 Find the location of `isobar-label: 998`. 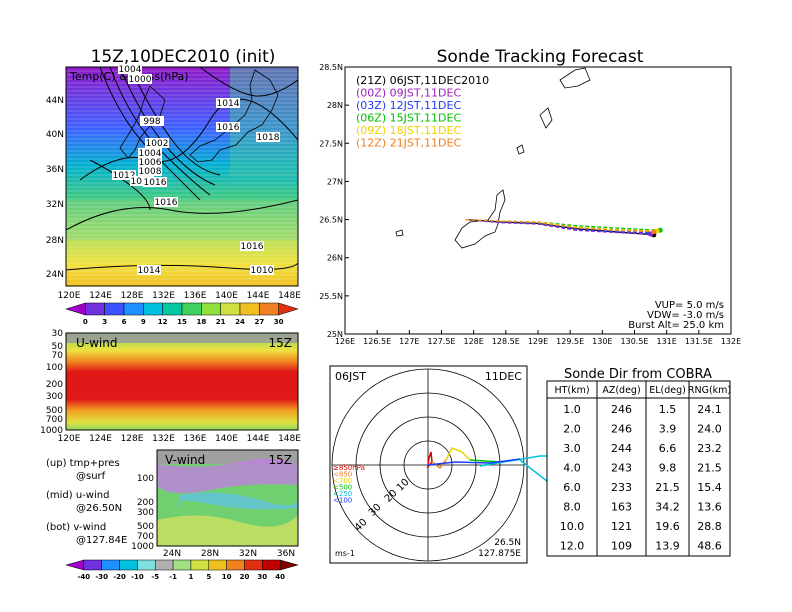

isobar-label: 998 is located at coordinates (151, 122).